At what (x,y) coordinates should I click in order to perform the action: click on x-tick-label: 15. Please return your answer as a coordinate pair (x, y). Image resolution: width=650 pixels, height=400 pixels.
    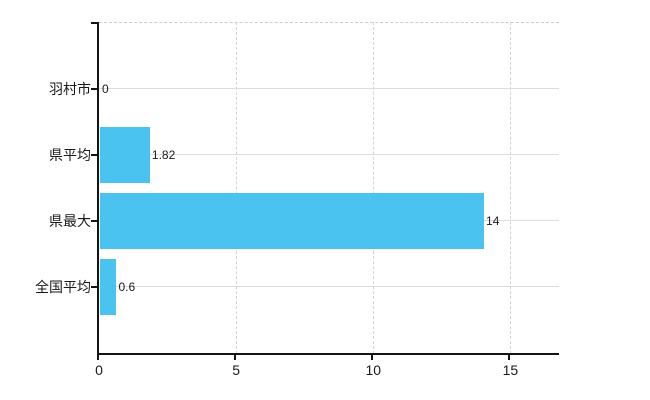
    Looking at the image, I should click on (510, 370).